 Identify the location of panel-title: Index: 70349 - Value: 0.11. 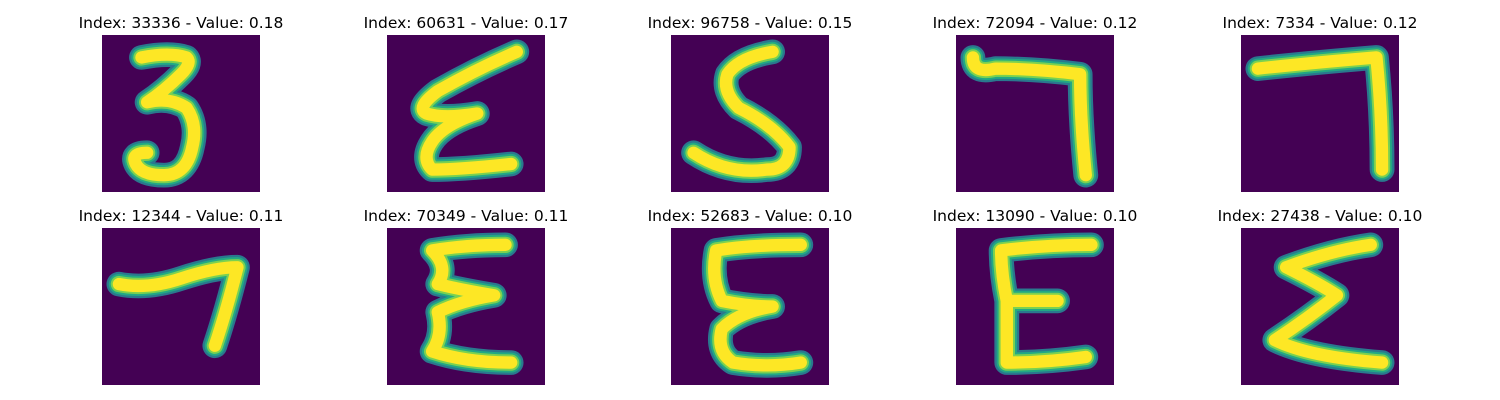
(466, 216).